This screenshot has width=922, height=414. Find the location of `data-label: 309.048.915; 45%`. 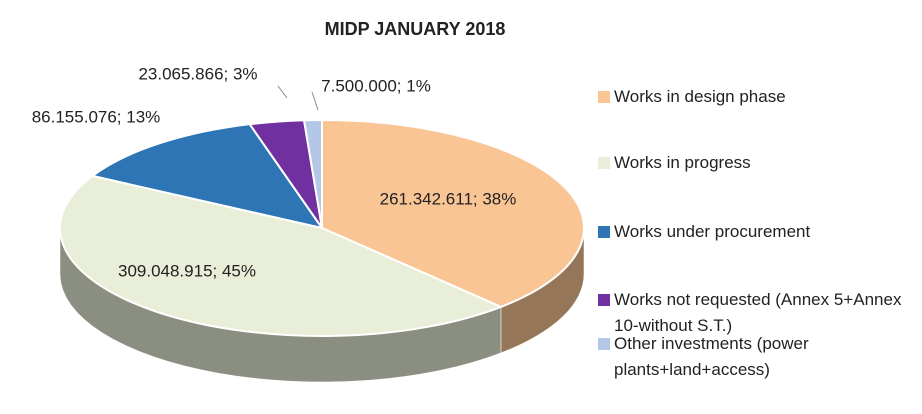

data-label: 309.048.915; 45% is located at coordinates (187, 270).